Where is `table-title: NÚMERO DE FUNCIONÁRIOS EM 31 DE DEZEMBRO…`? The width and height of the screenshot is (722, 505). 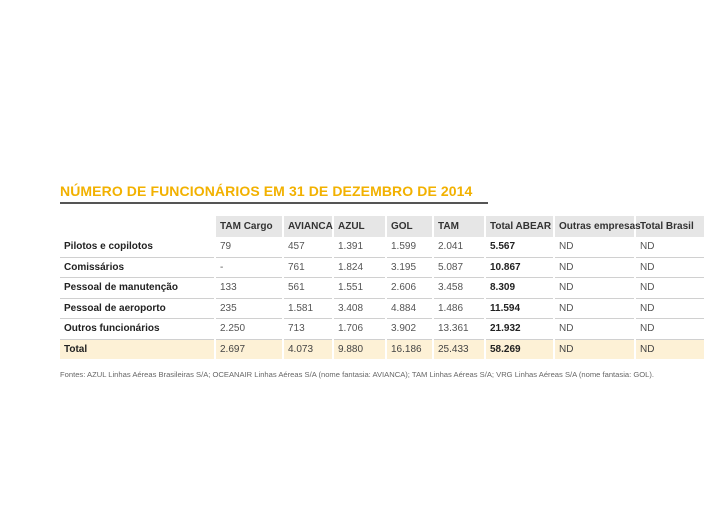
table-title: NÚMERO DE FUNCIONÁRIOS EM 31 DE DEZEMBRO… is located at coordinates (266, 191).